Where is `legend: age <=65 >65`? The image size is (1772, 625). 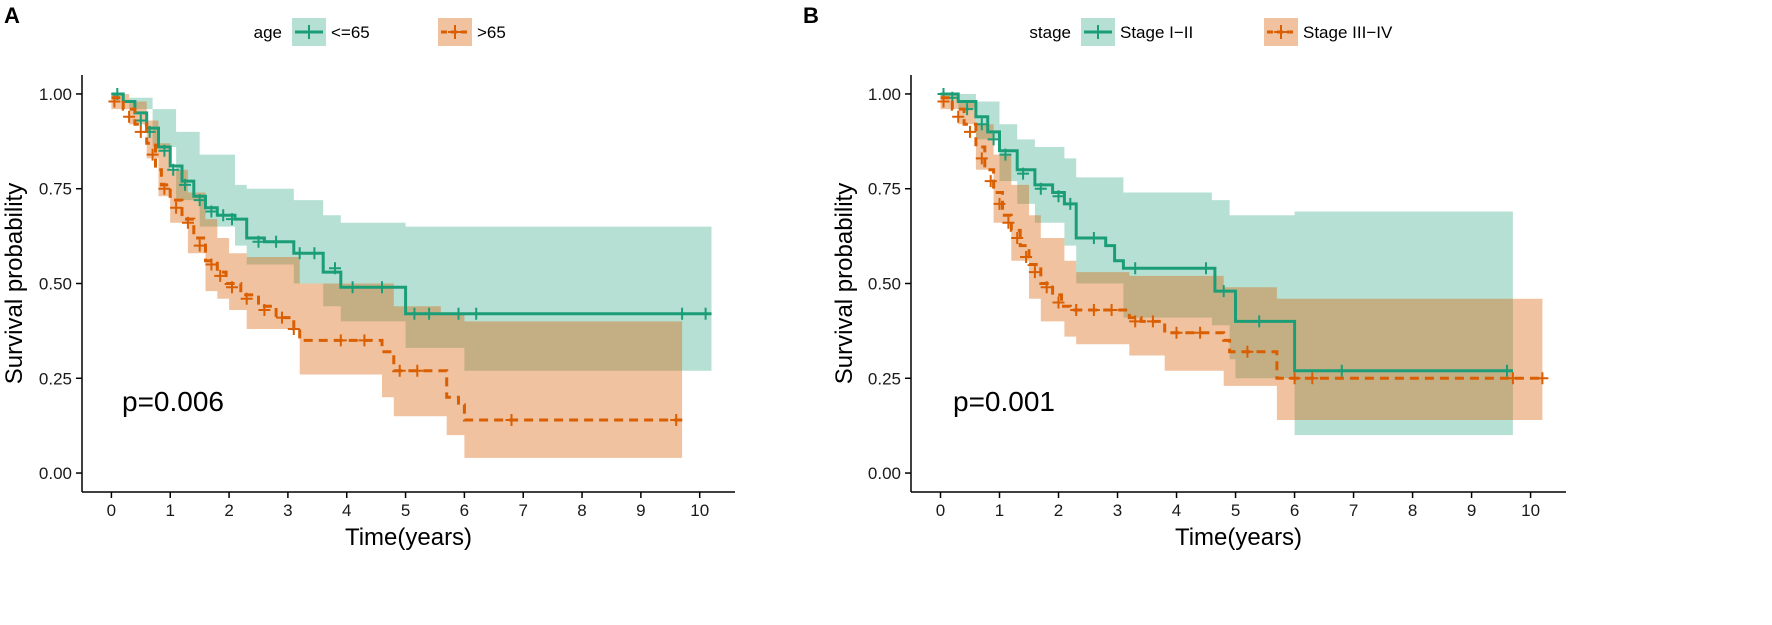 legend: age <=65 >65 is located at coordinates (380, 32).